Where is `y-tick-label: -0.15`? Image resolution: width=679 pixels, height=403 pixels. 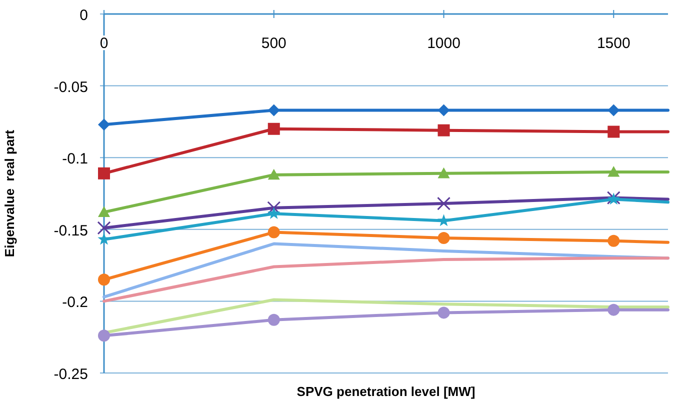
y-tick-label: -0.15 is located at coordinates (71, 231).